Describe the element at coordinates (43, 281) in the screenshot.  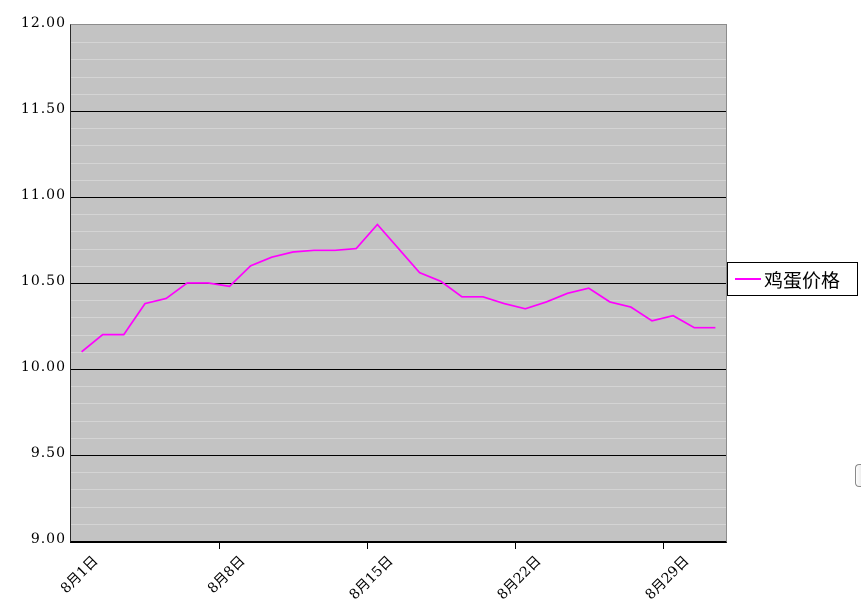
I see `y-axis-tick-label: 10.50` at that location.